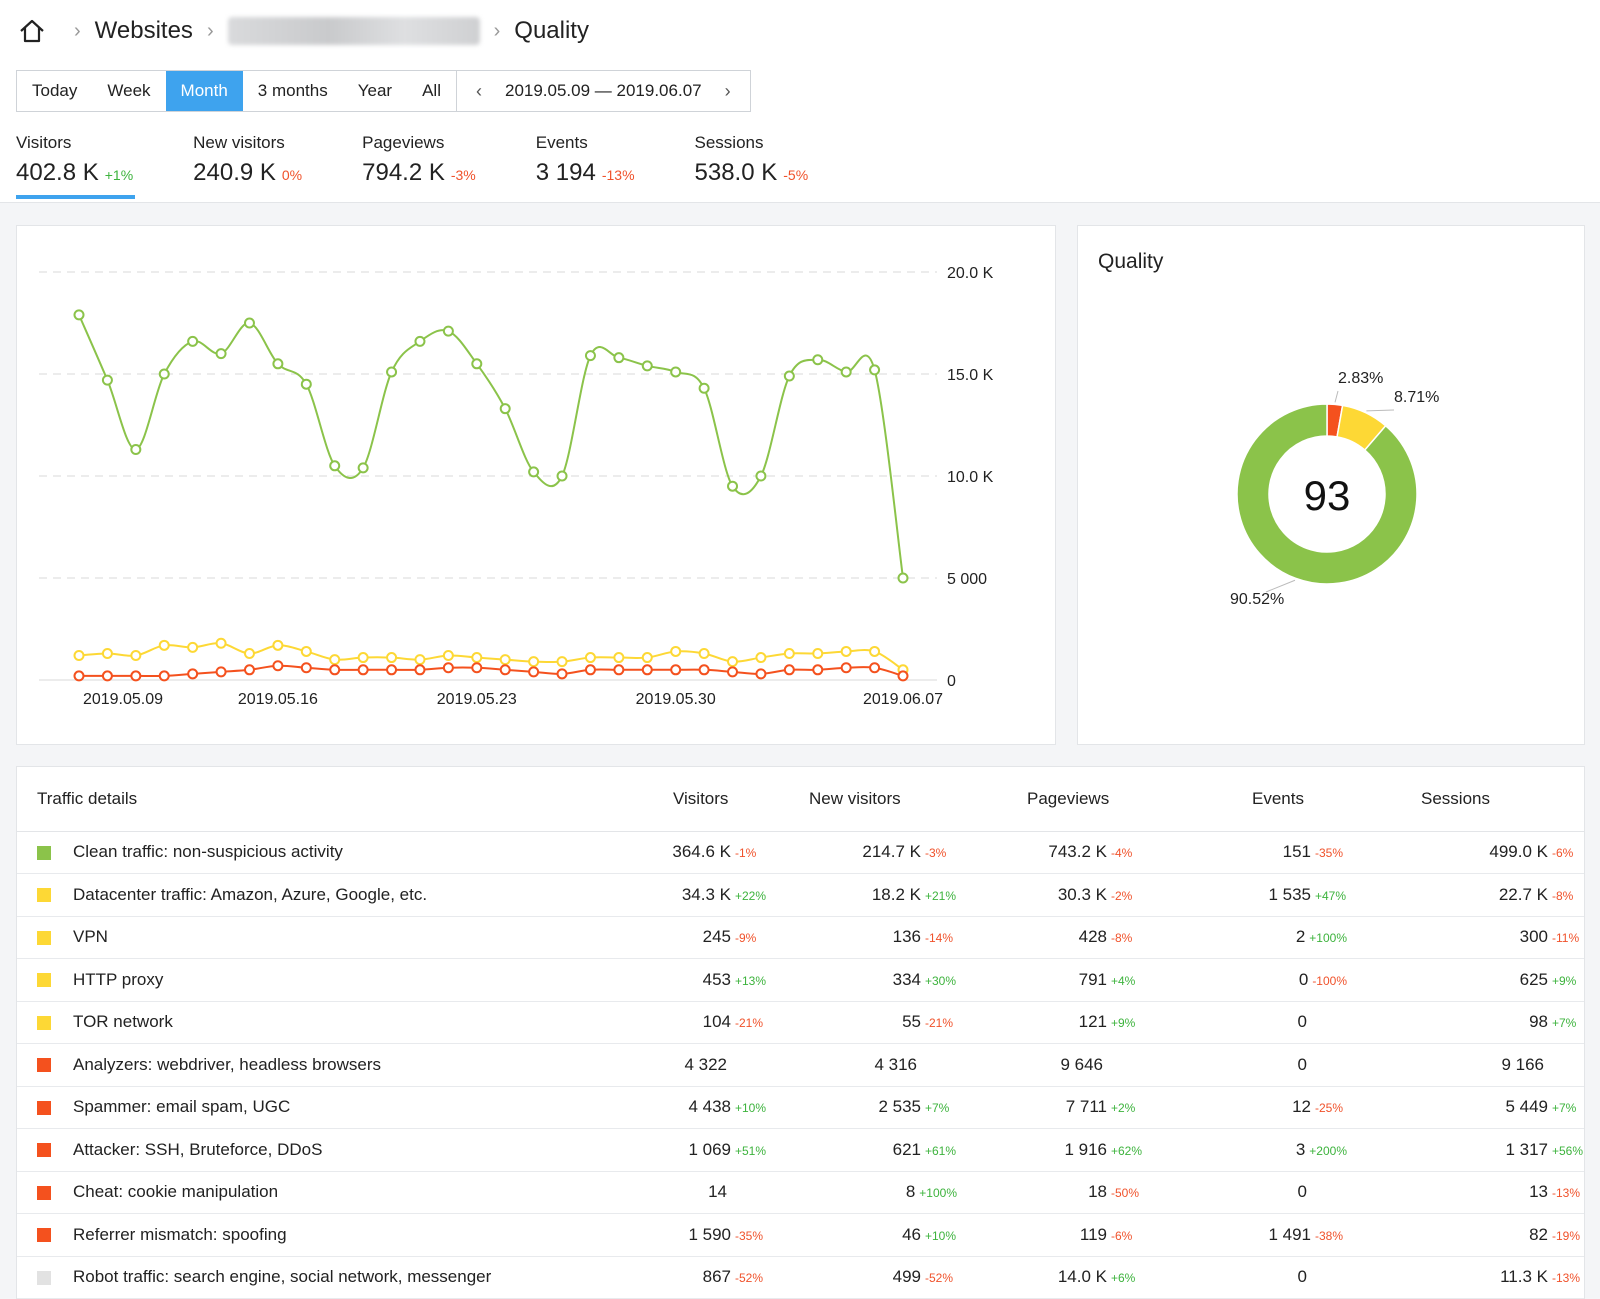  Describe the element at coordinates (1125, 1193) in the screenshot. I see `cell-delta: -50%` at that location.